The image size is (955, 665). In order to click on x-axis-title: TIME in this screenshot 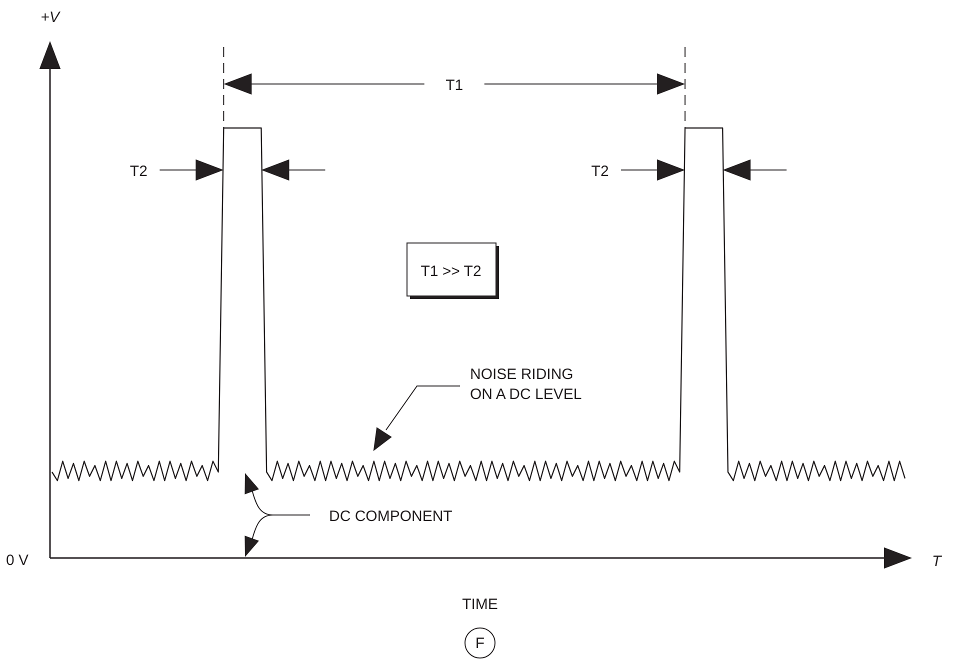, I will do `click(480, 604)`.